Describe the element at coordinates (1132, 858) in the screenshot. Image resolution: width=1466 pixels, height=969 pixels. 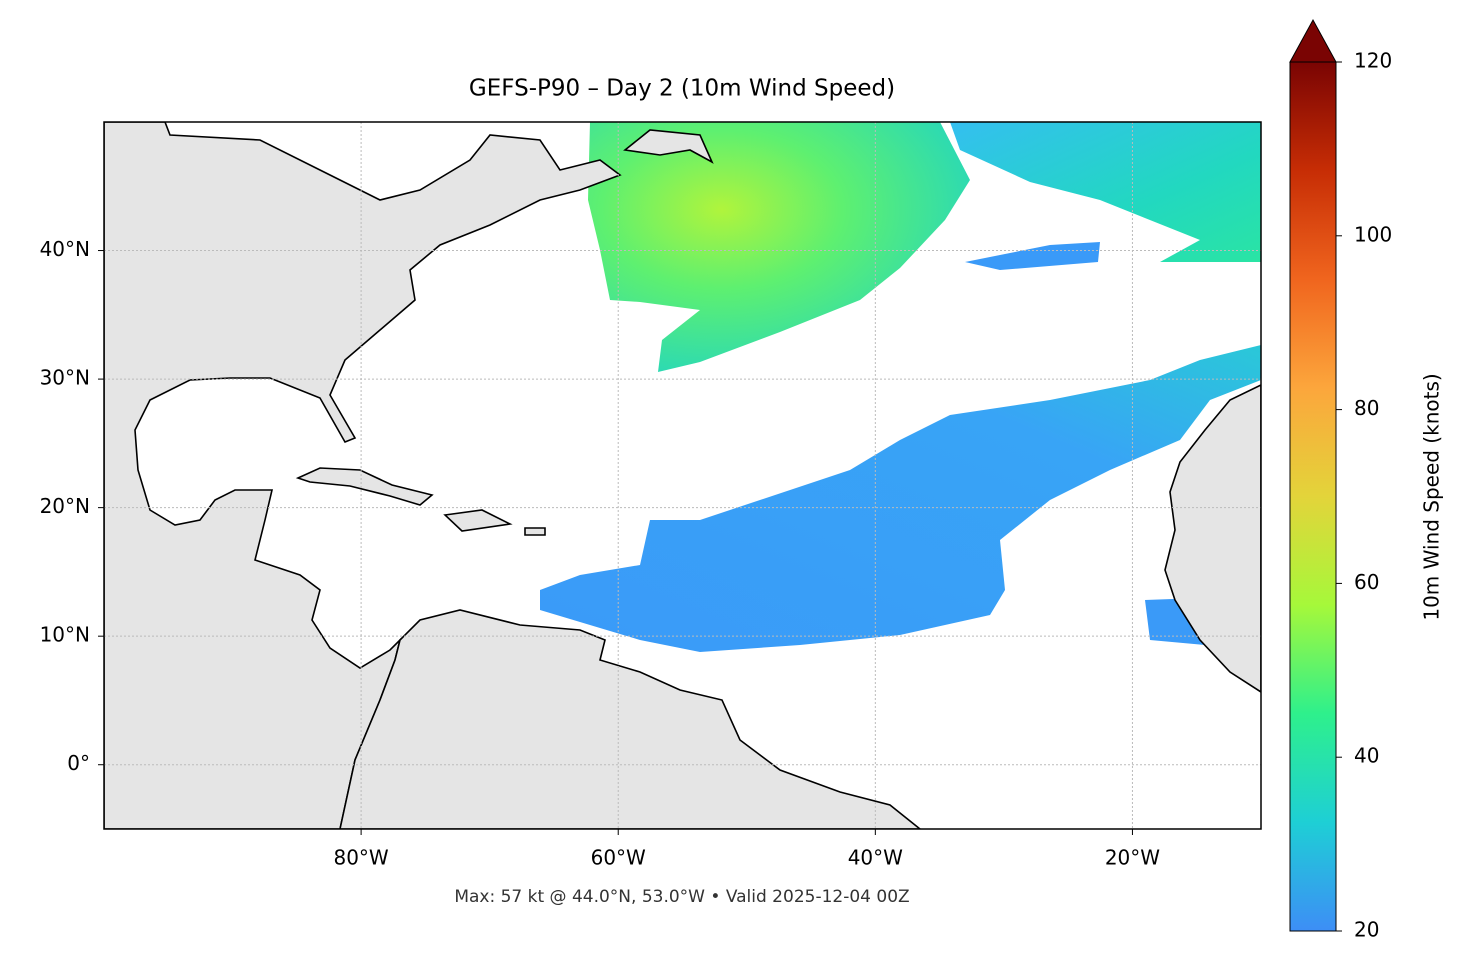
I see `x-tick-label: 20°W` at that location.